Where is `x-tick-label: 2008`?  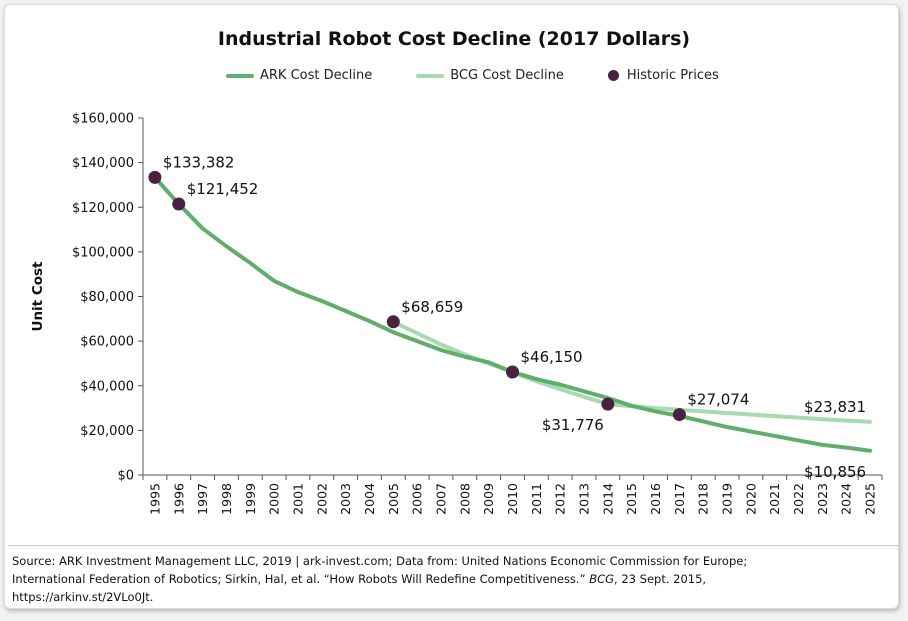 x-tick-label: 2008 is located at coordinates (464, 499).